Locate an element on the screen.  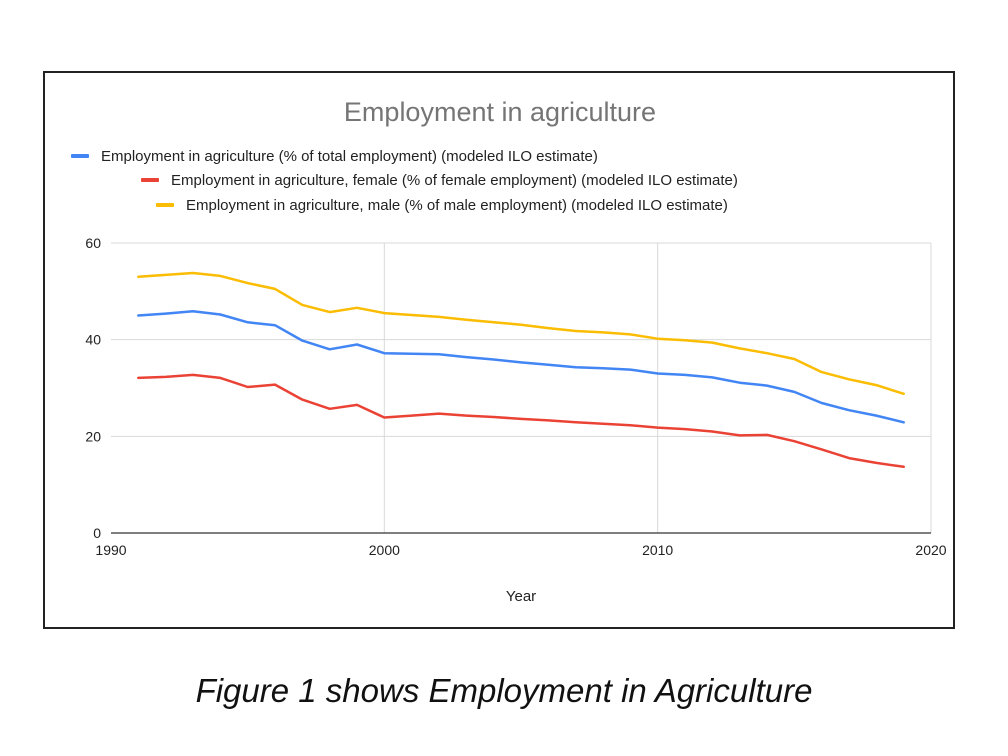
legend-swatch-total is located at coordinates (80, 156).